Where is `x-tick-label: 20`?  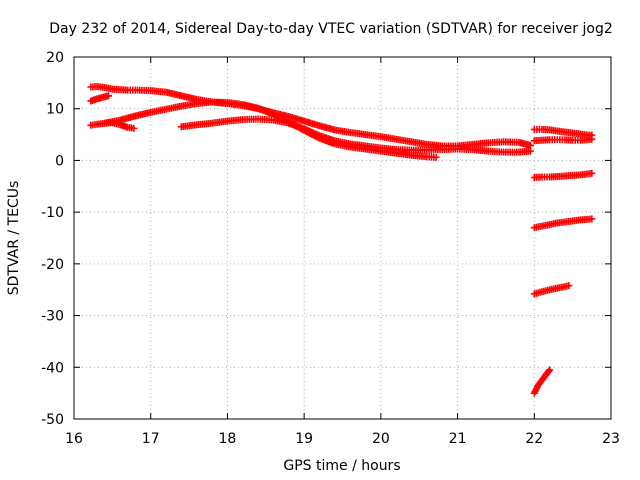 x-tick-label: 20 is located at coordinates (381, 439).